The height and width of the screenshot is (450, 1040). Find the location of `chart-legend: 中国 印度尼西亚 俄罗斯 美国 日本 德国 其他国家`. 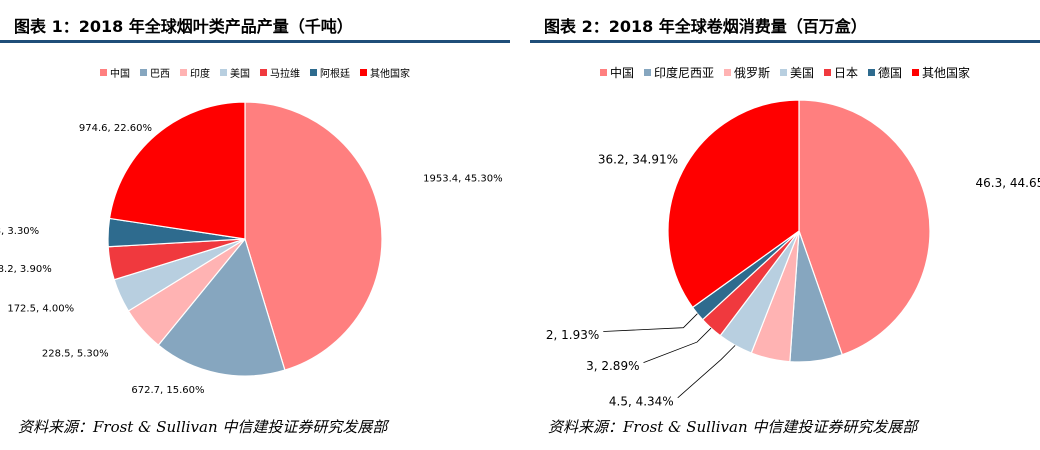

chart-legend: 中国 印度尼西亚 俄罗斯 美国 日本 德国 其他国家 is located at coordinates (785, 72).